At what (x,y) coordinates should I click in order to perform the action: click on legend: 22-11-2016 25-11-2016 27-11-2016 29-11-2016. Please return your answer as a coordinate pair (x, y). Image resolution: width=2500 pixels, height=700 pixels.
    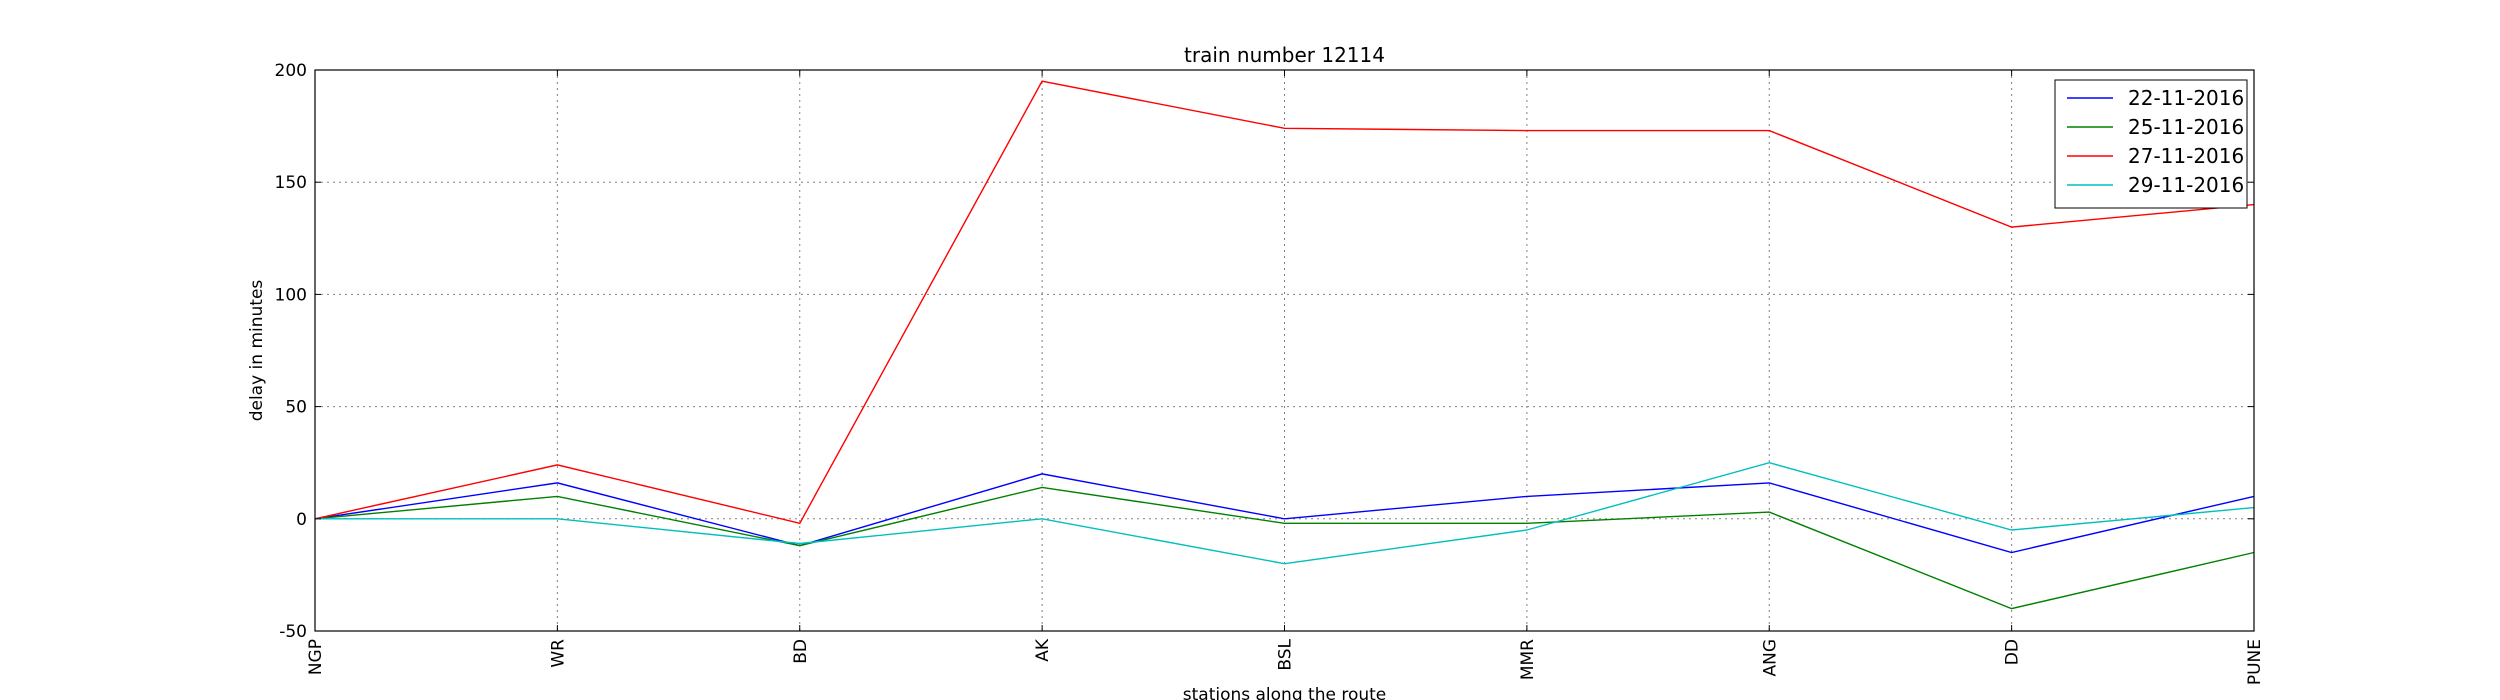
    Looking at the image, I should click on (2151, 144).